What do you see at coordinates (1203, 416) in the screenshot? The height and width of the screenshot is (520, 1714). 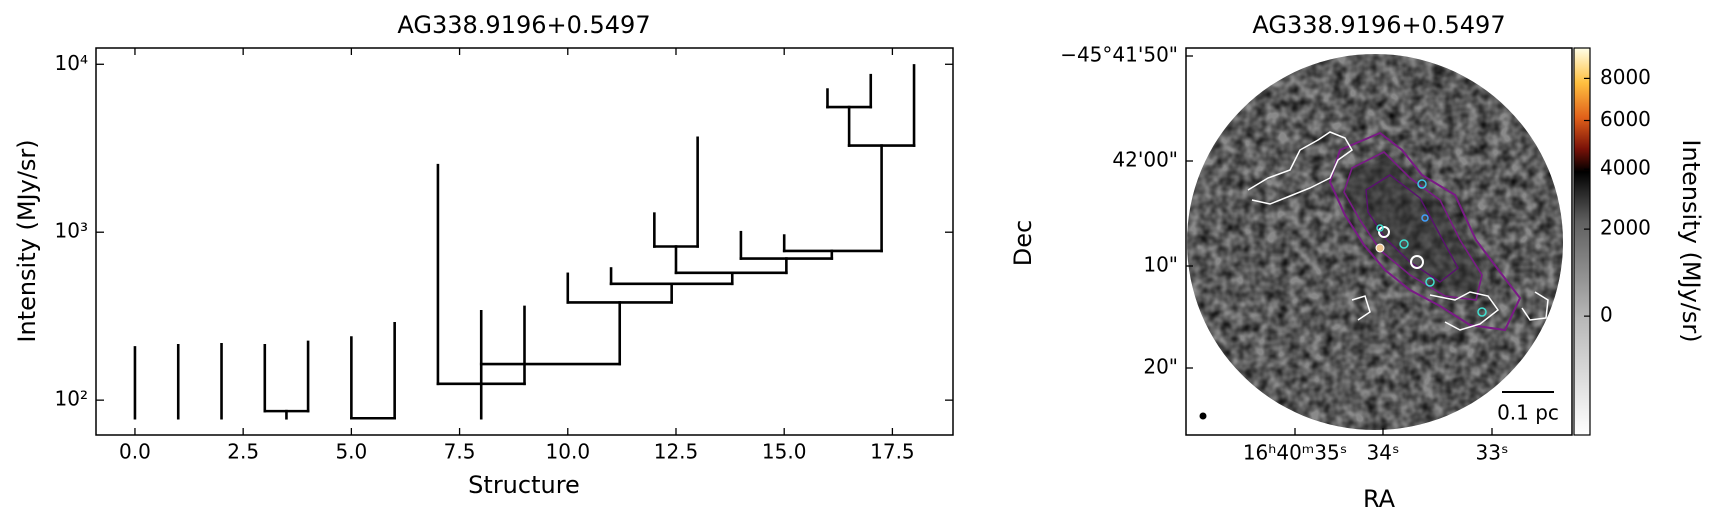 I see `beam` at bounding box center [1203, 416].